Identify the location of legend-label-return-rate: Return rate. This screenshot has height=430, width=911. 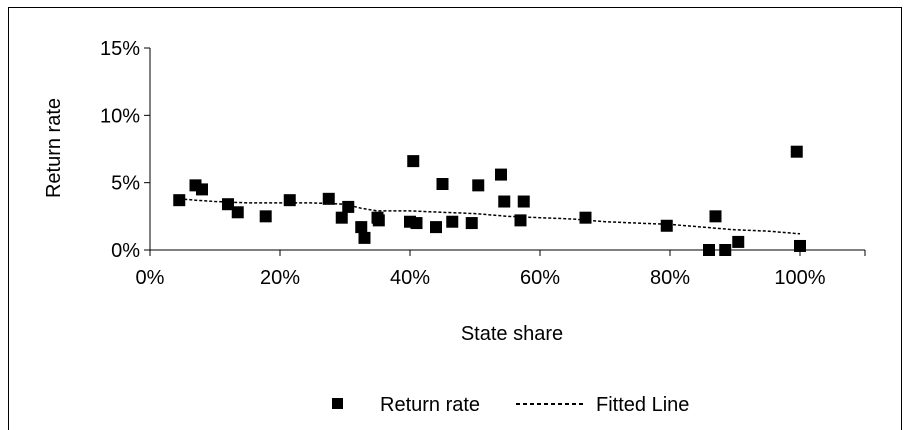
(430, 405).